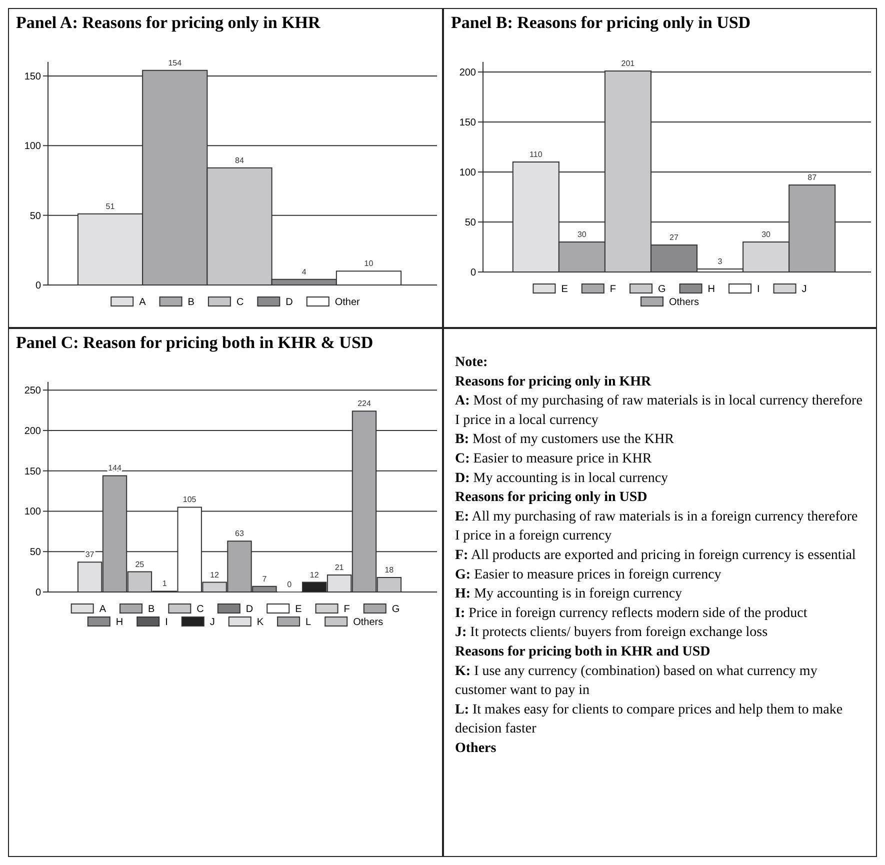  I want to click on chart-title: Panel A: Reasons for pricing only in KHR, so click(169, 22).